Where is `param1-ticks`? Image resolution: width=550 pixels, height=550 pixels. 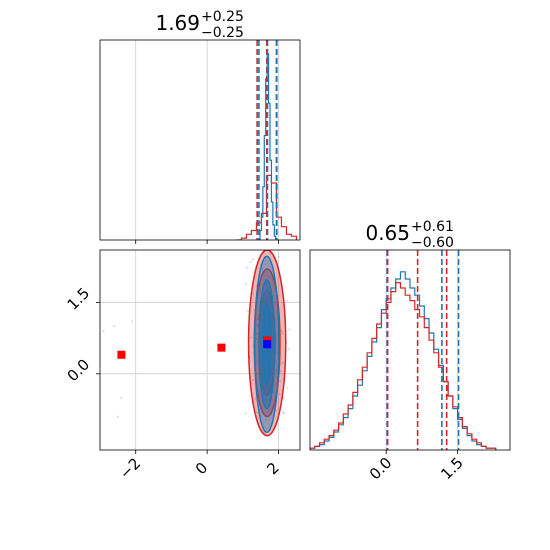
param1-ticks is located at coordinates (207, 242).